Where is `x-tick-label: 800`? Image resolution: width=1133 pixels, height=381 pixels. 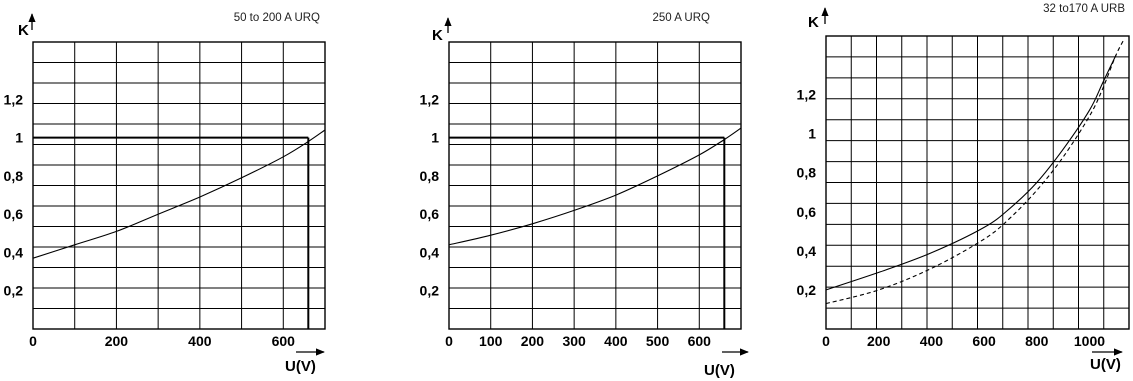
x-tick-label: 800 is located at coordinates (1037, 341).